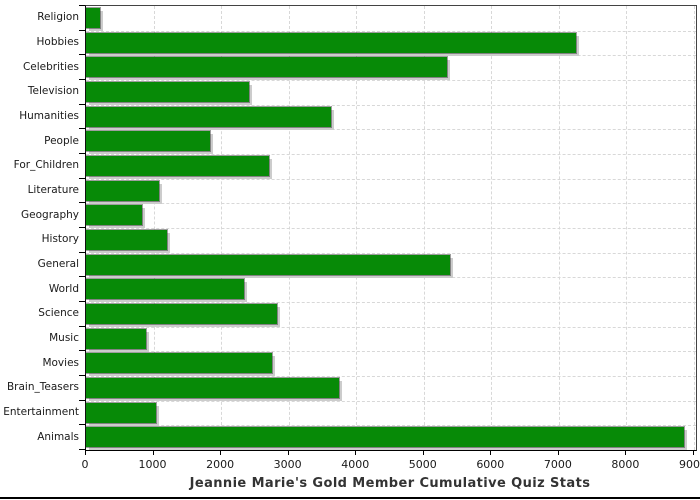  Describe the element at coordinates (422, 464) in the screenshot. I see `x-axis-tick-label: 5000` at that location.